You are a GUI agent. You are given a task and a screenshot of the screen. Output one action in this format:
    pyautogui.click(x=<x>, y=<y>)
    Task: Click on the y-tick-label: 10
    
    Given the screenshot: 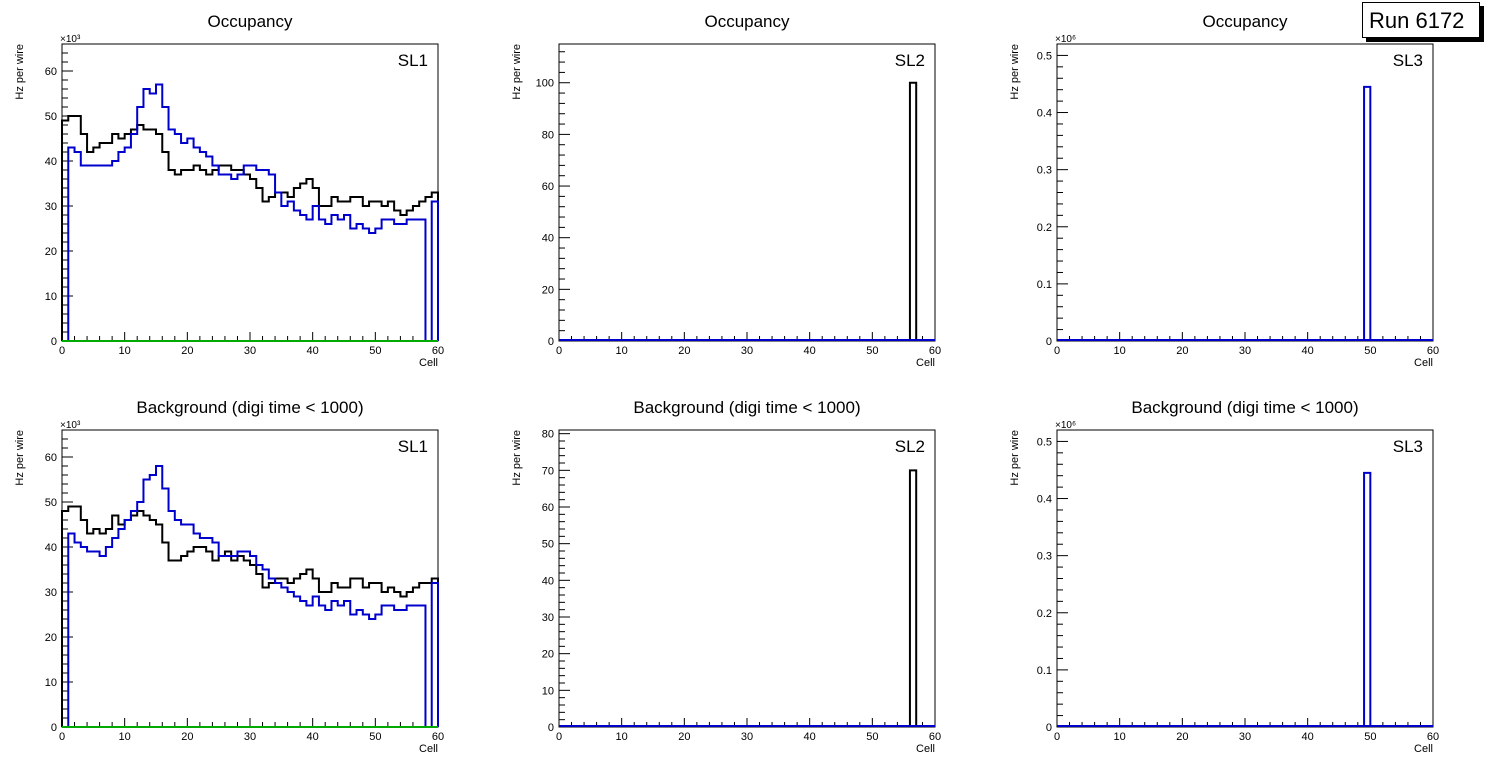 What is the action you would take?
    pyautogui.click(x=51, y=683)
    